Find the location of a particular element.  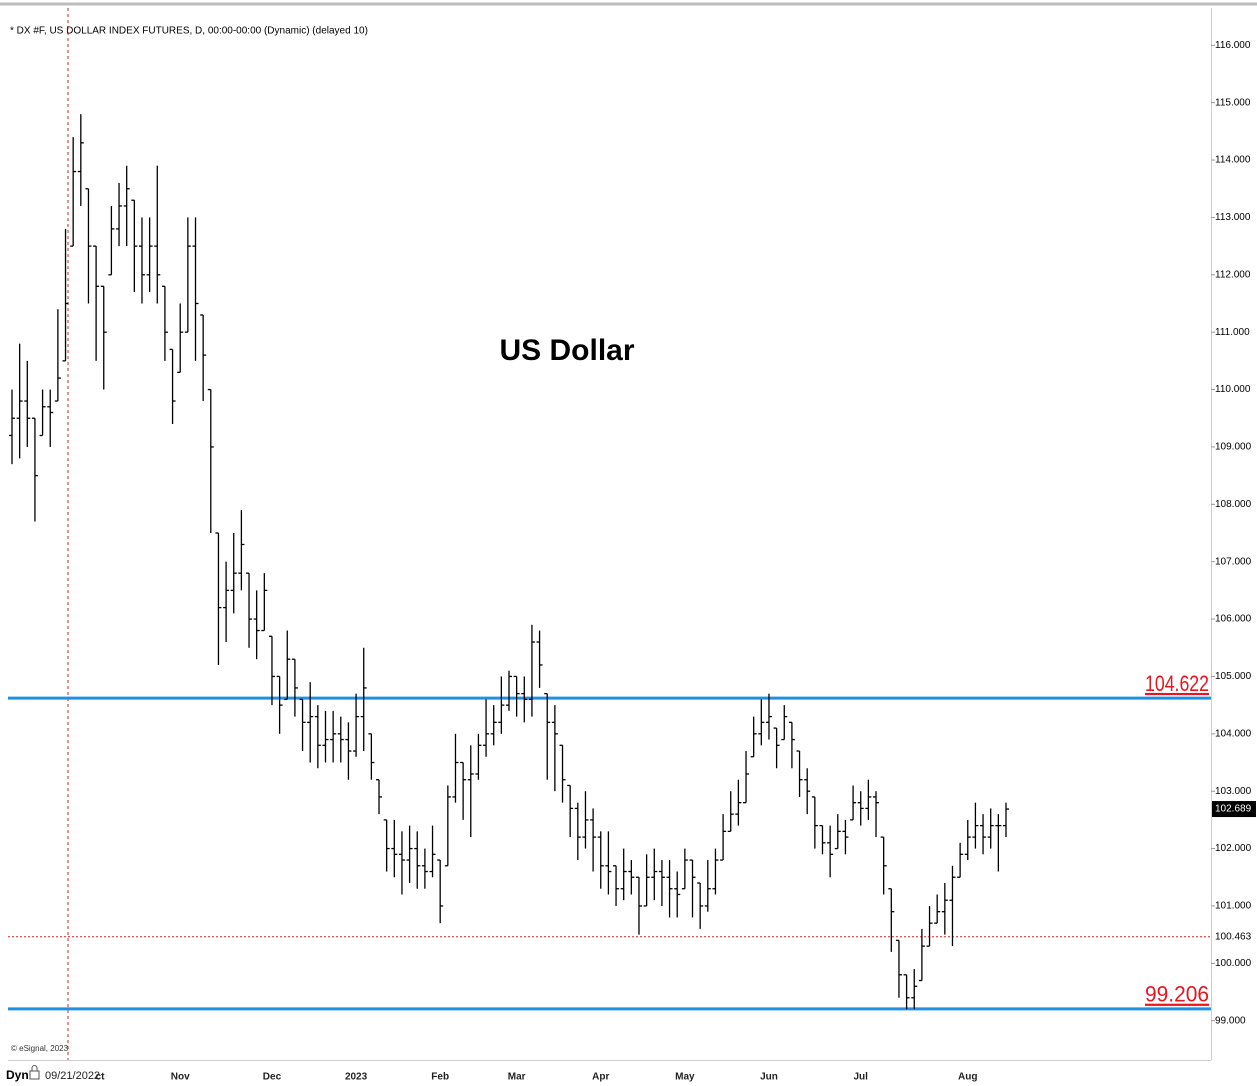

y-tick-label: 101.000 is located at coordinates (1233, 906).